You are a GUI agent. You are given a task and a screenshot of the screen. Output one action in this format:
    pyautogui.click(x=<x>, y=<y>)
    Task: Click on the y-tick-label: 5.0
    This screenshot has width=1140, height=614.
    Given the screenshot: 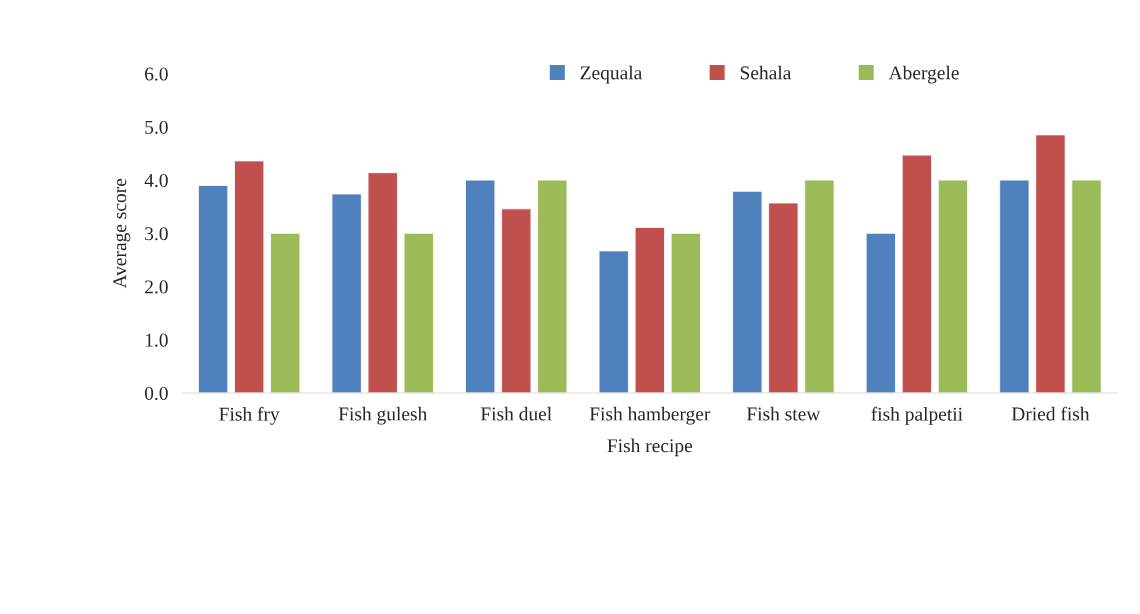 What is the action you would take?
    pyautogui.click(x=156, y=127)
    